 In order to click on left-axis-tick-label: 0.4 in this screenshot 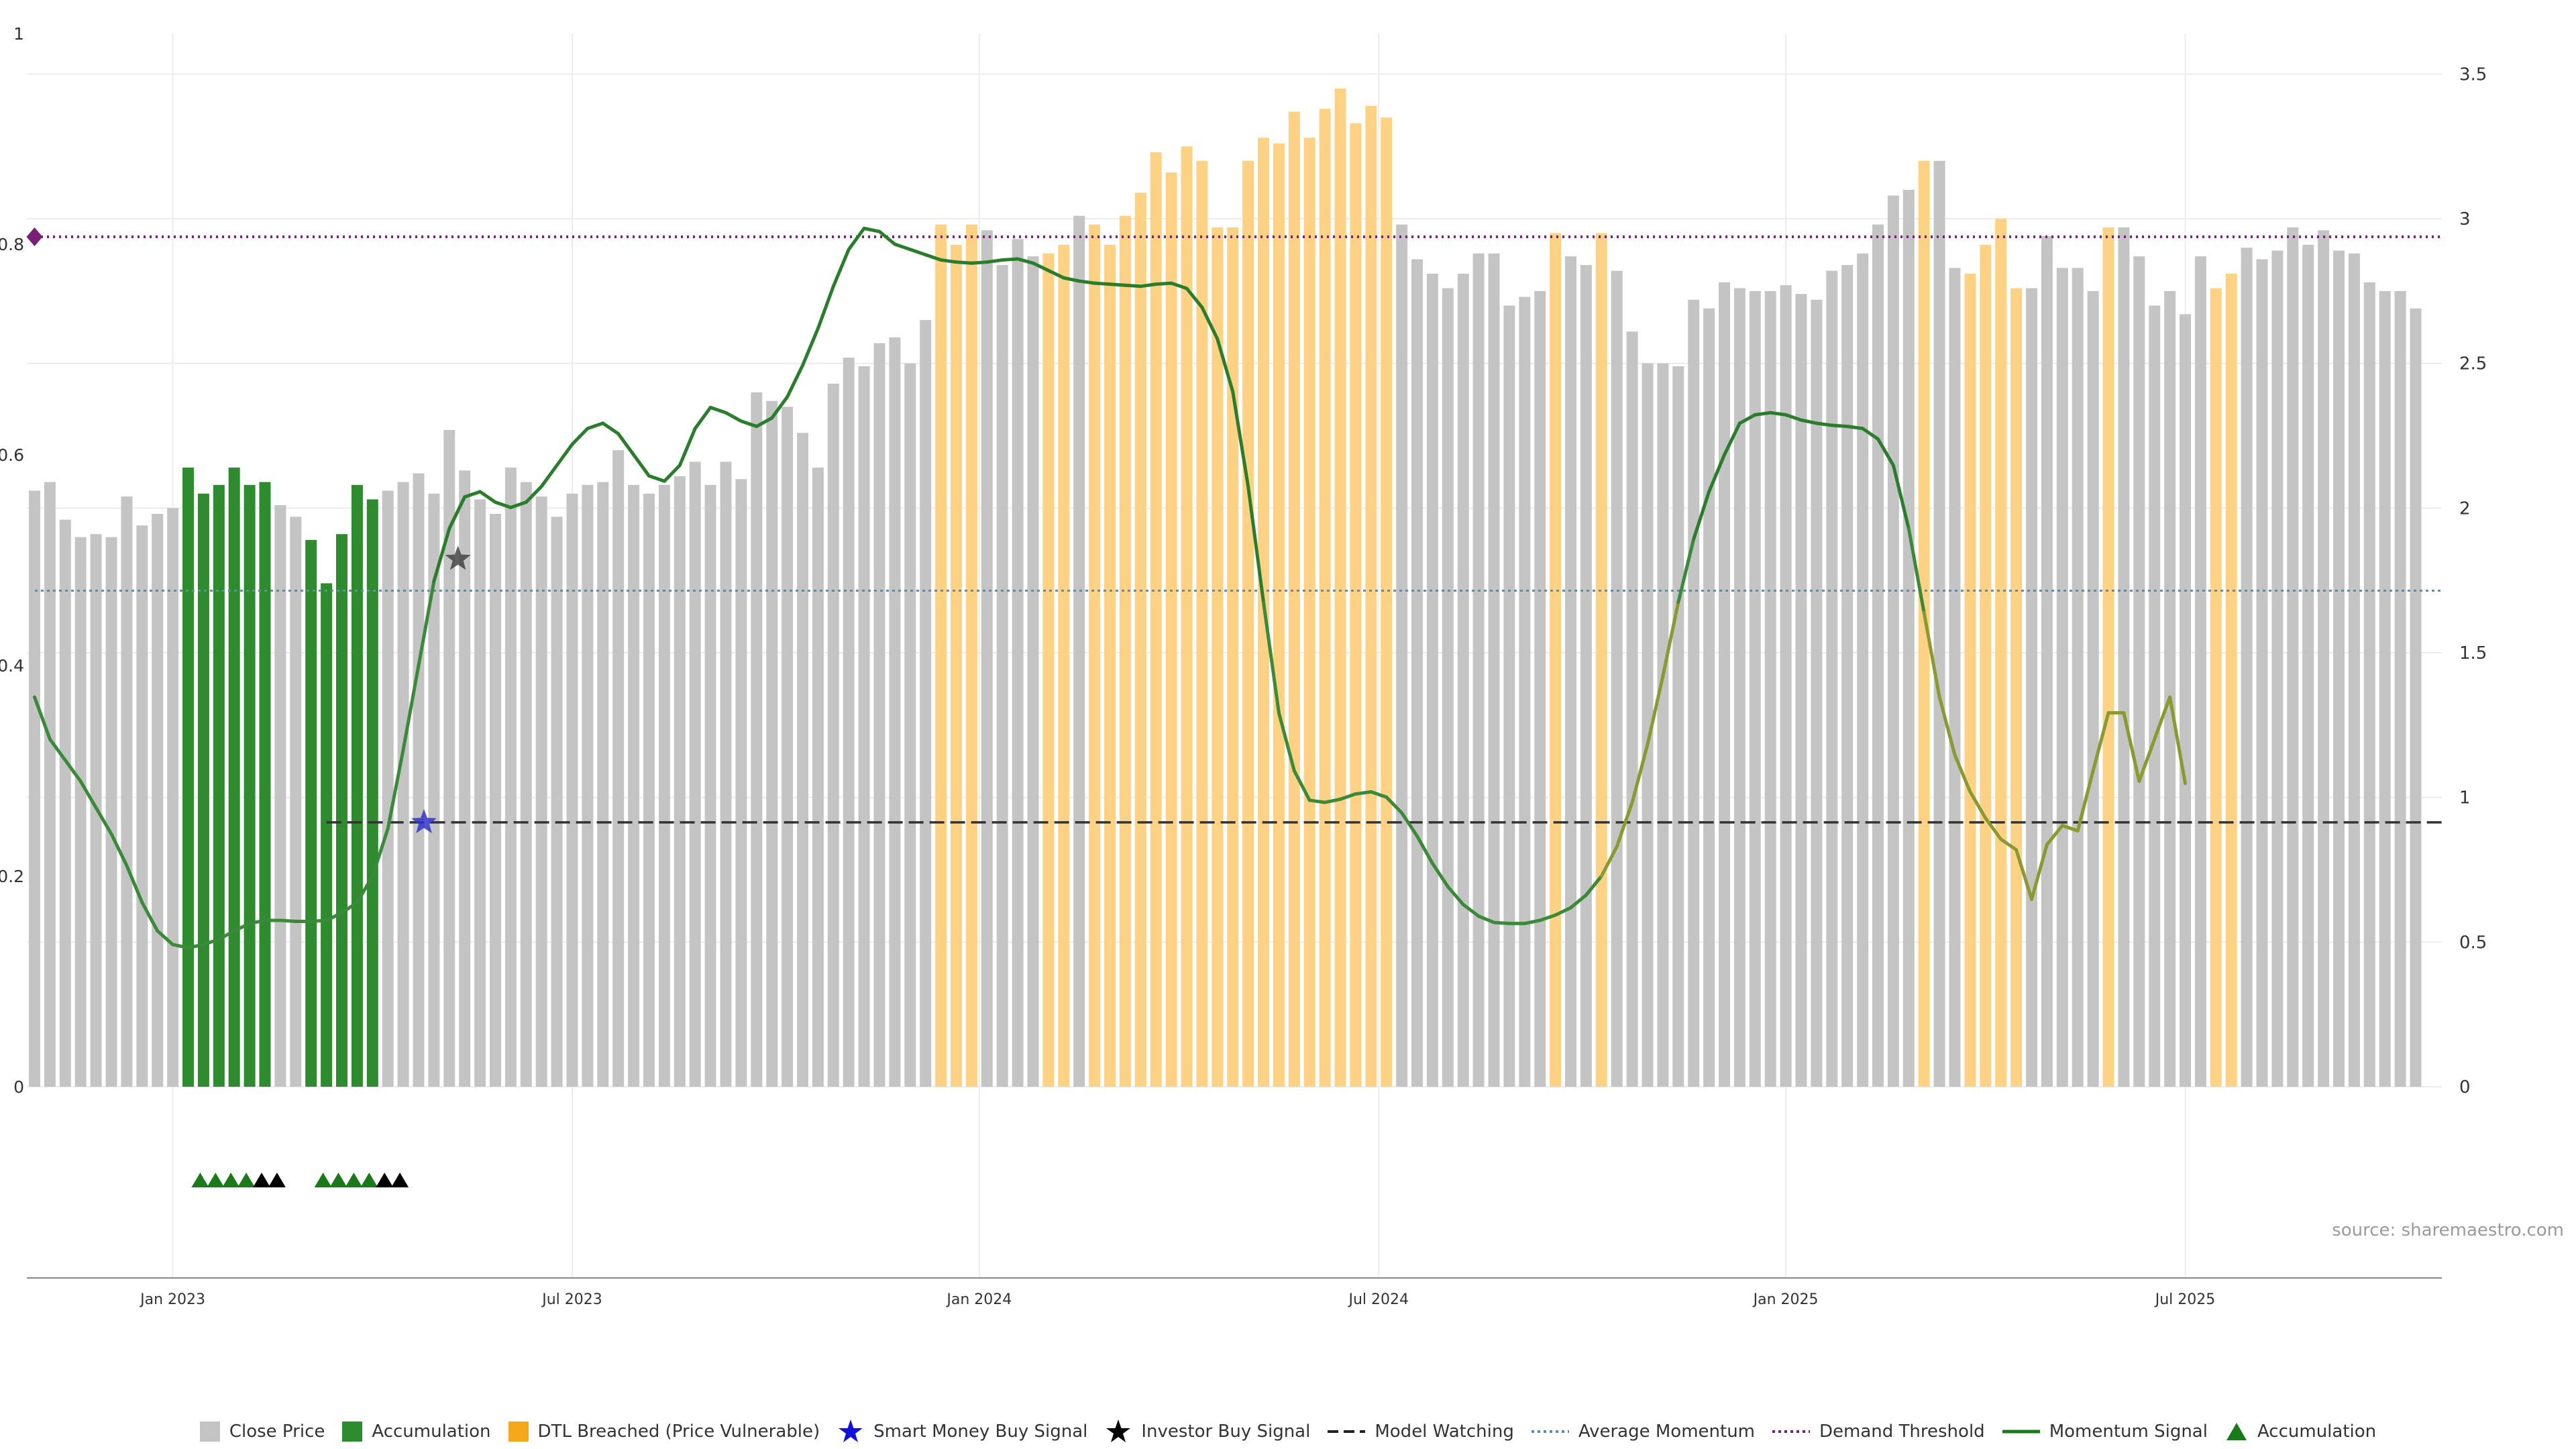, I will do `click(12, 666)`.